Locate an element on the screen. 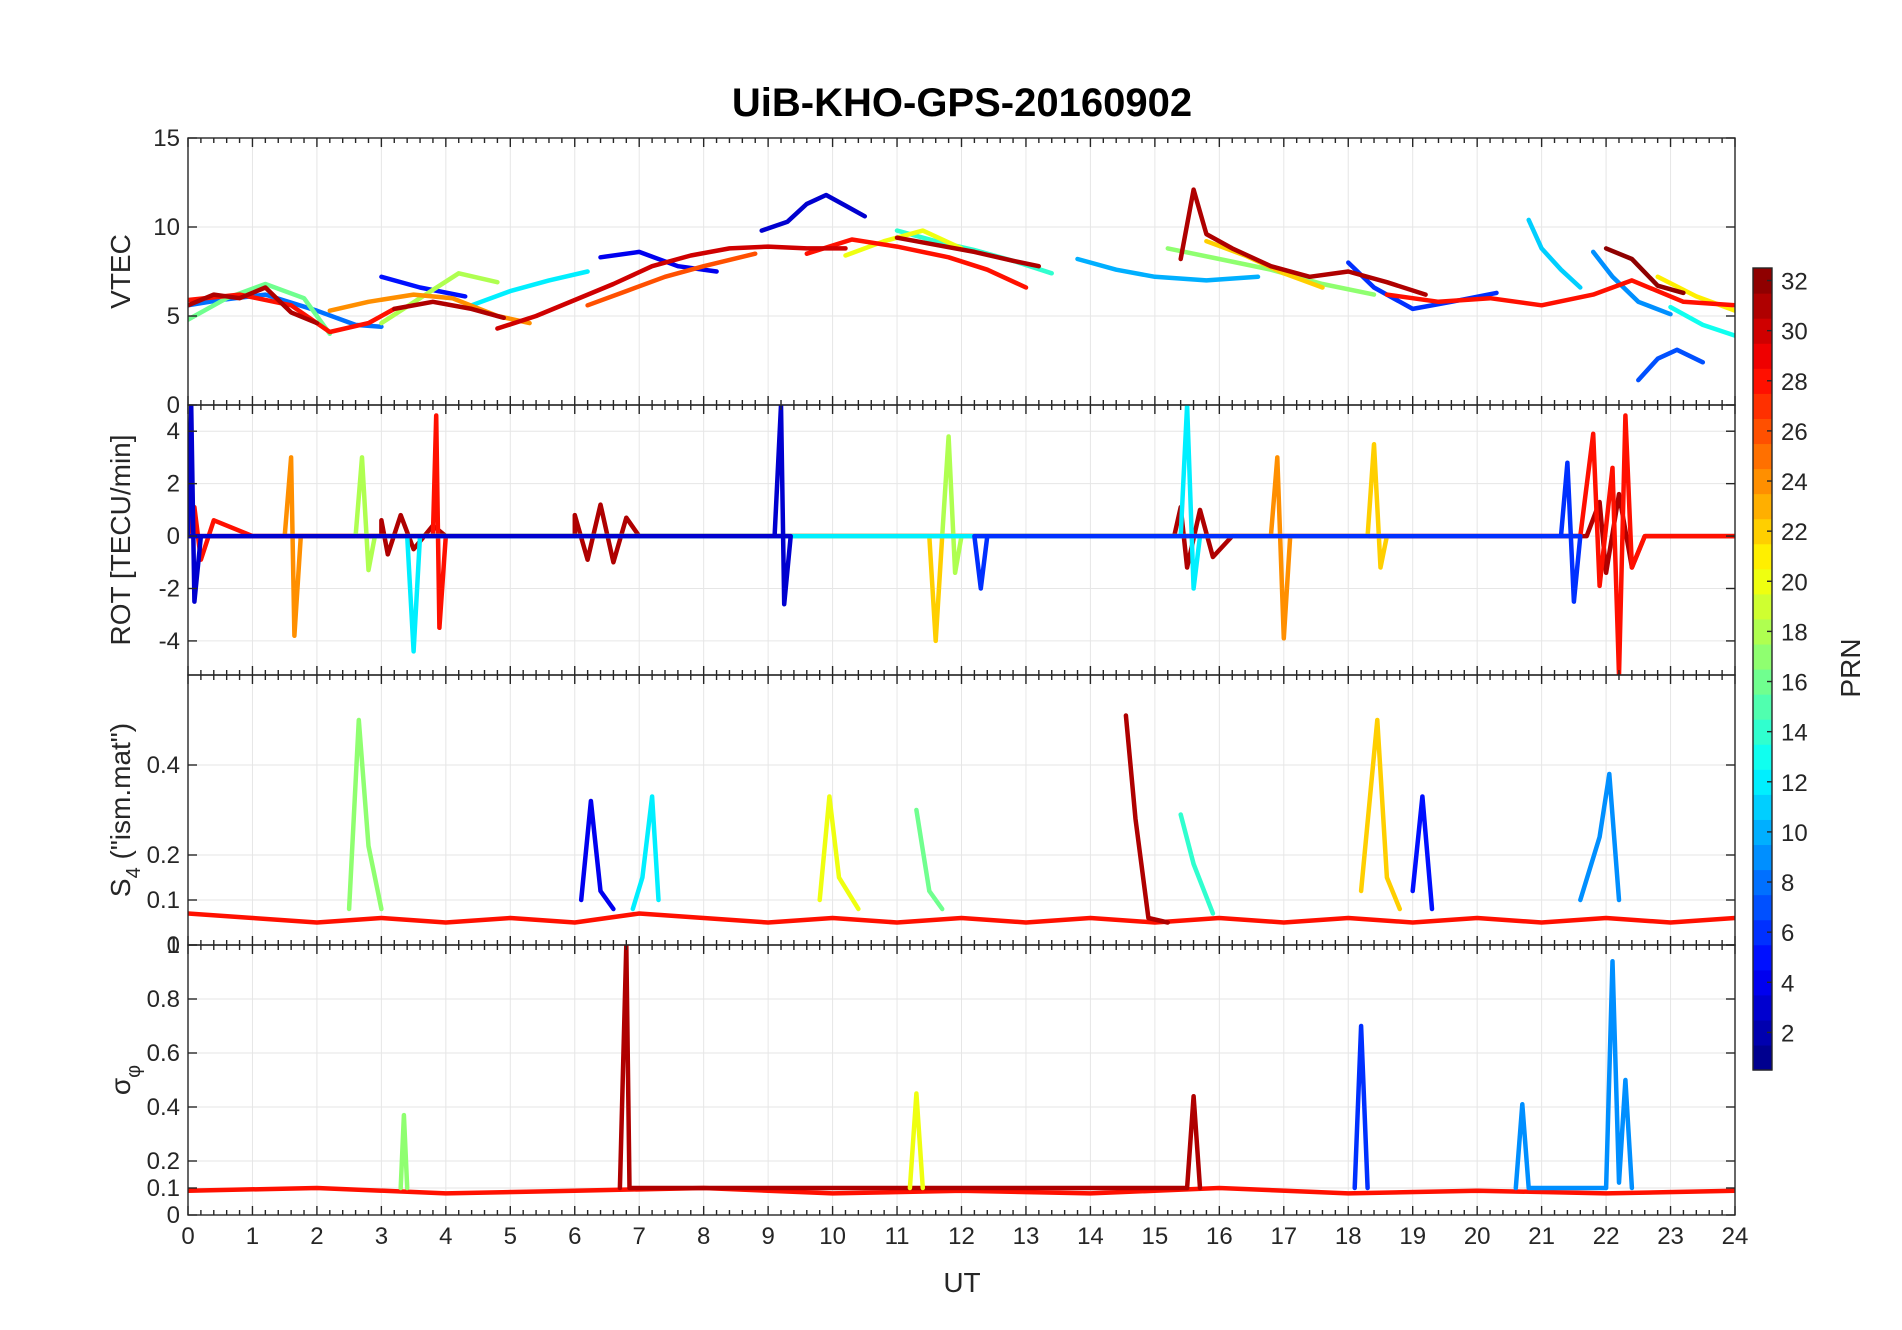  ytick-sigma-1: 0.1 is located at coordinates (163, 1188).